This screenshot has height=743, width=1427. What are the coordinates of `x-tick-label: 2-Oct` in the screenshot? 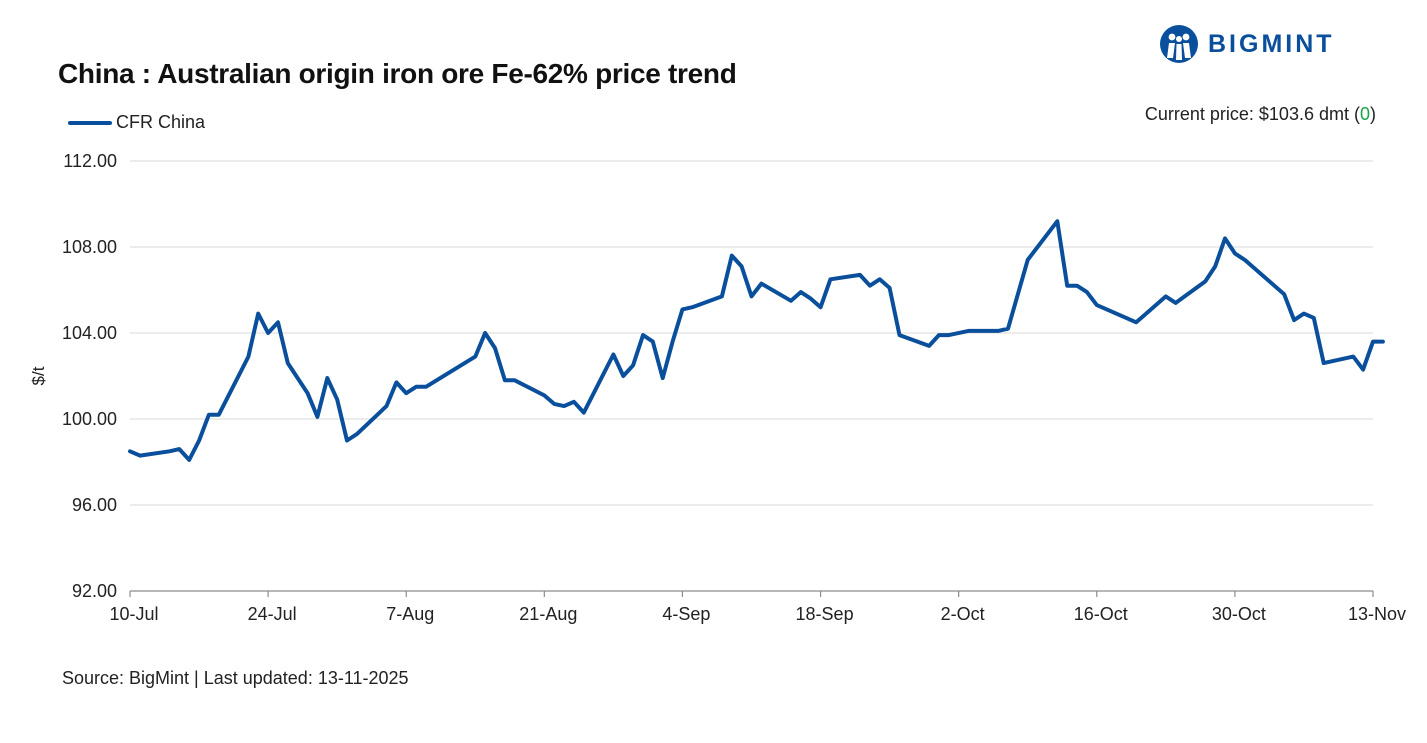 It's located at (963, 614).